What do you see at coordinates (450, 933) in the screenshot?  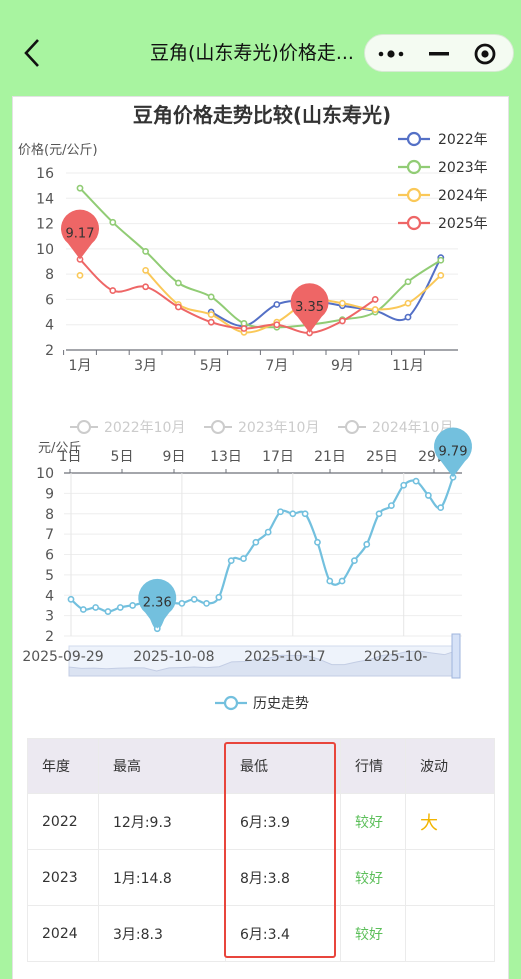 I see `cell-volatility` at bounding box center [450, 933].